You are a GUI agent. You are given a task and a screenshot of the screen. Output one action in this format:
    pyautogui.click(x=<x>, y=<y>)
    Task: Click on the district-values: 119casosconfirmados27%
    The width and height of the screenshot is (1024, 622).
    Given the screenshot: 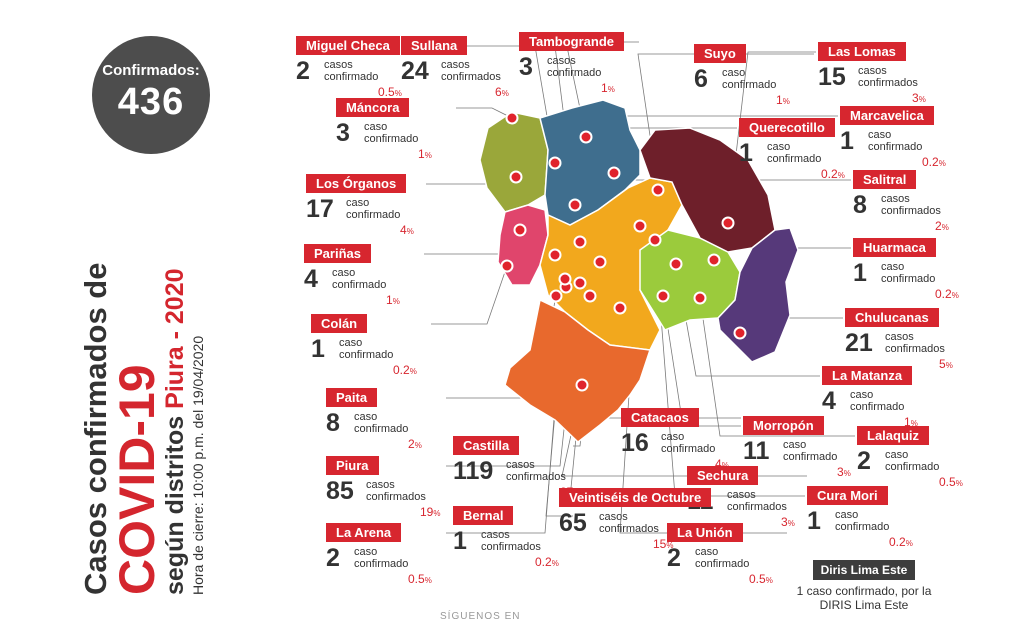 What is the action you would take?
    pyautogui.click(x=516, y=478)
    